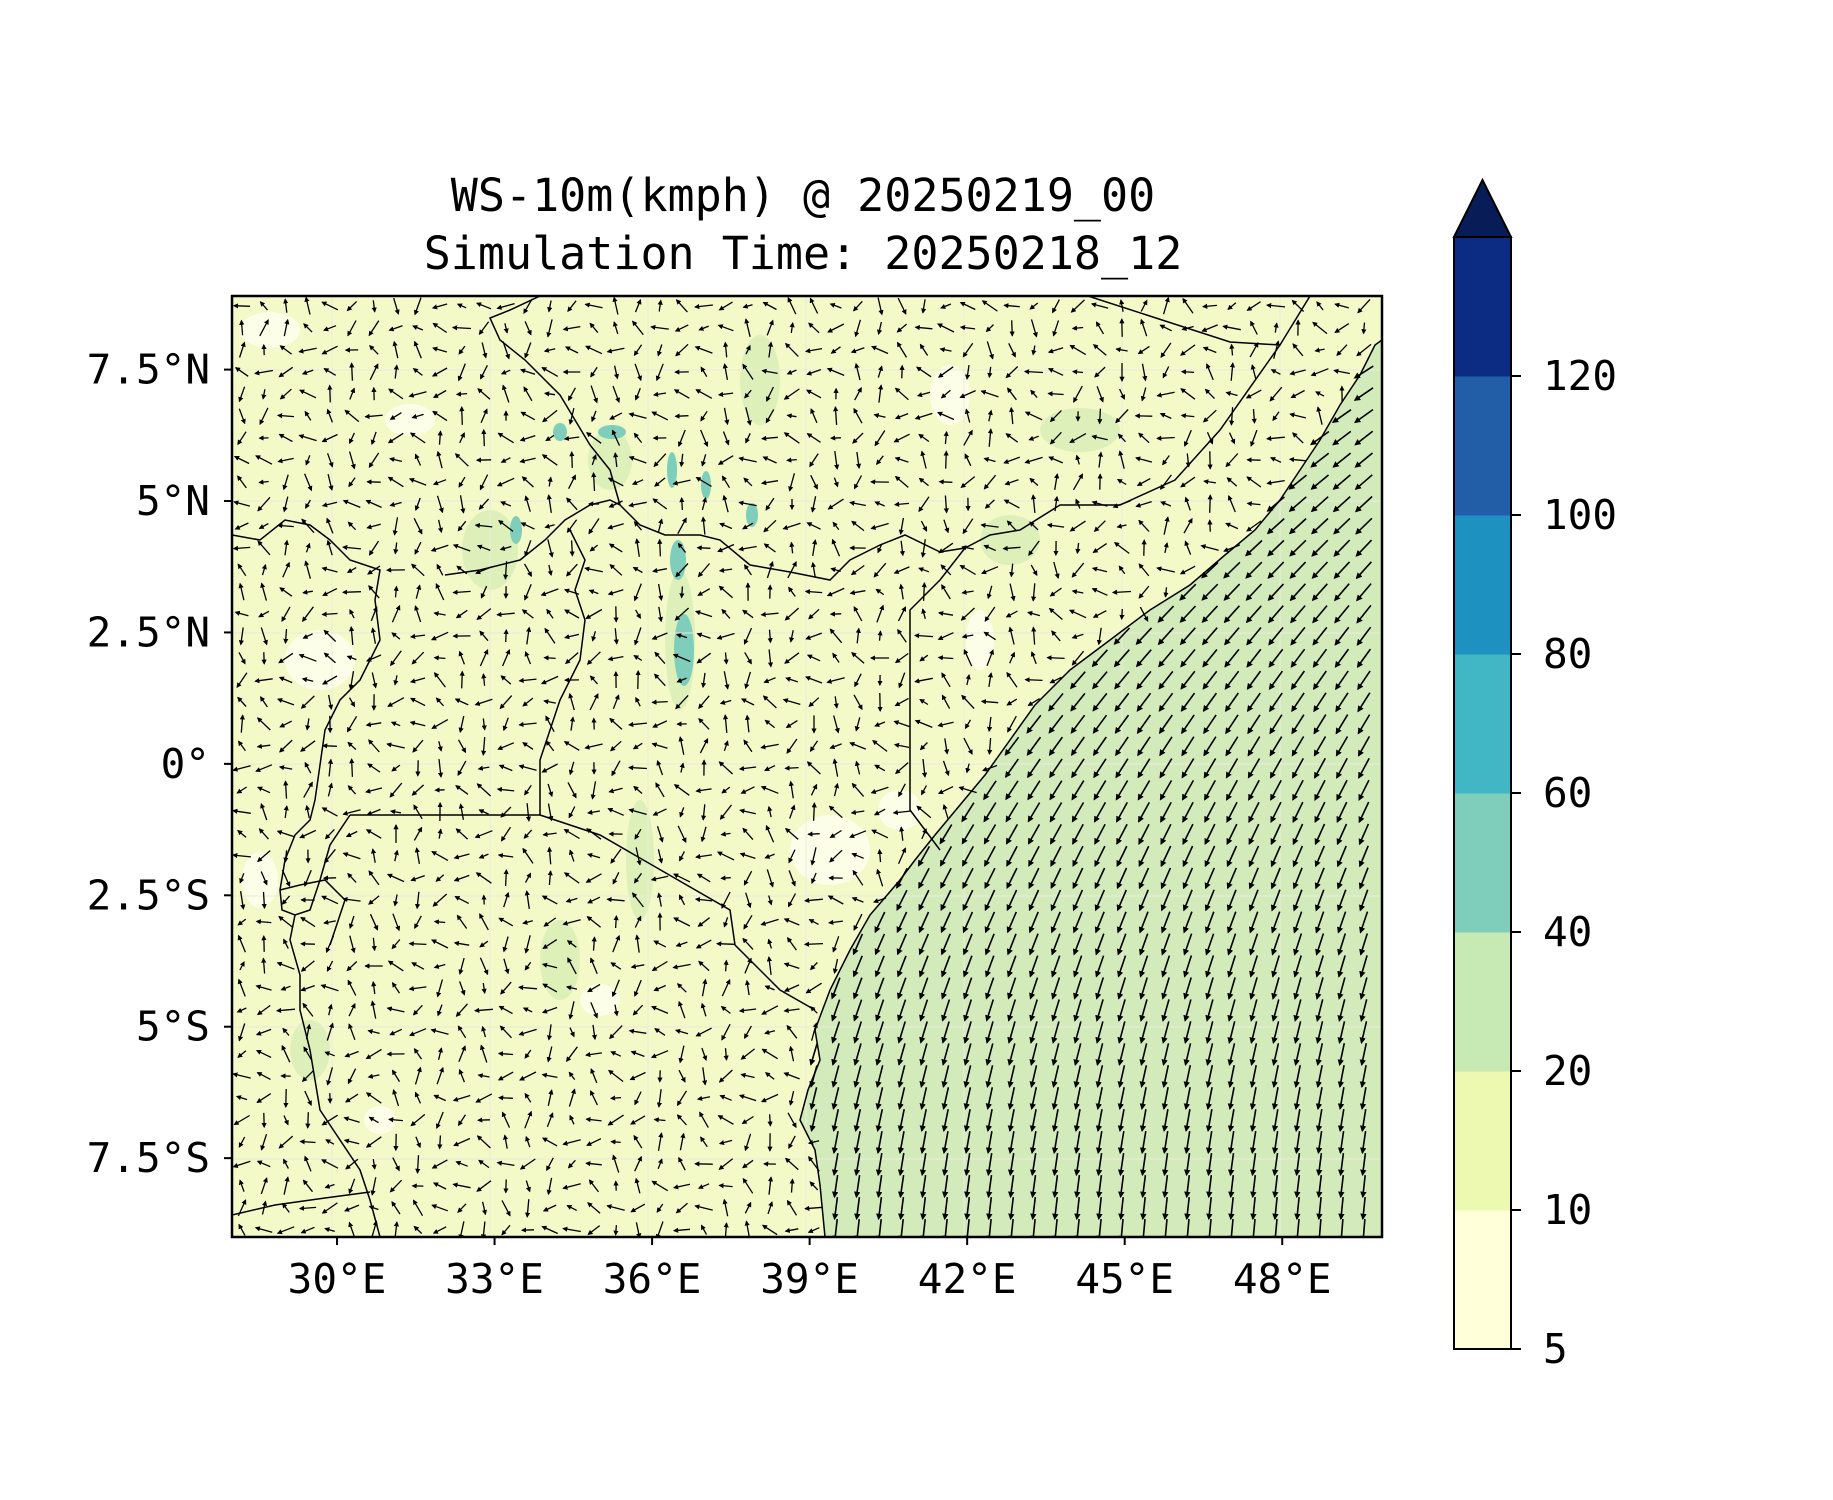  What do you see at coordinates (335, 1075) in the screenshot?
I see `border-tanzania-west` at bounding box center [335, 1075].